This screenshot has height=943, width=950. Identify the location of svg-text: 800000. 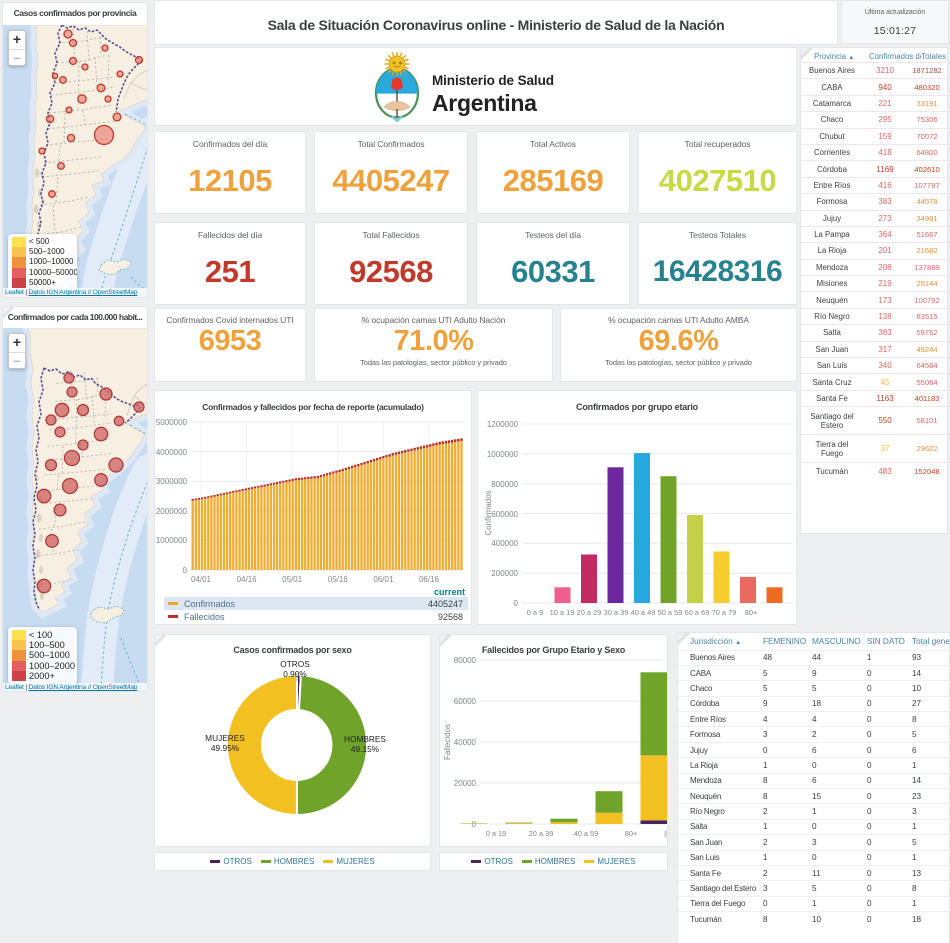
(504, 484).